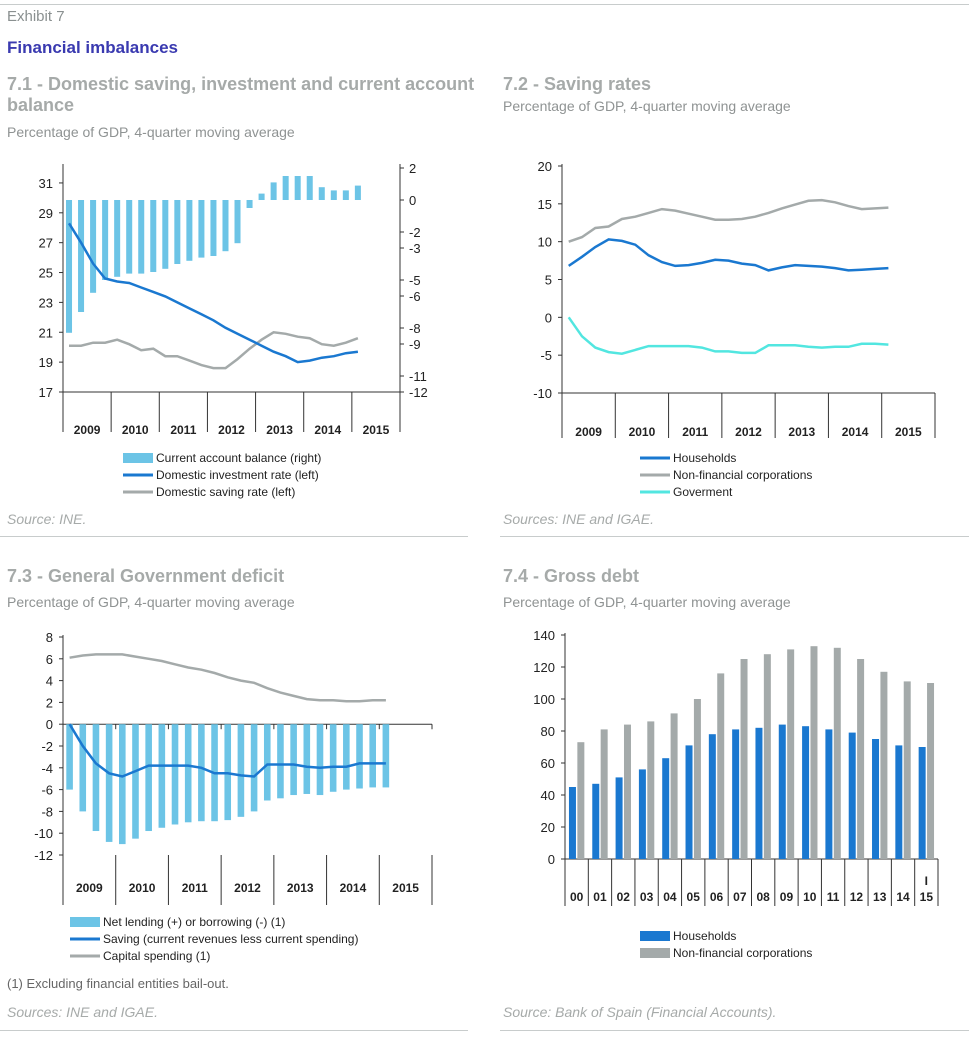 Image resolution: width=969 pixels, height=1043 pixels. I want to click on panel-7-4-title: 7.4 - Gross debt, so click(571, 576).